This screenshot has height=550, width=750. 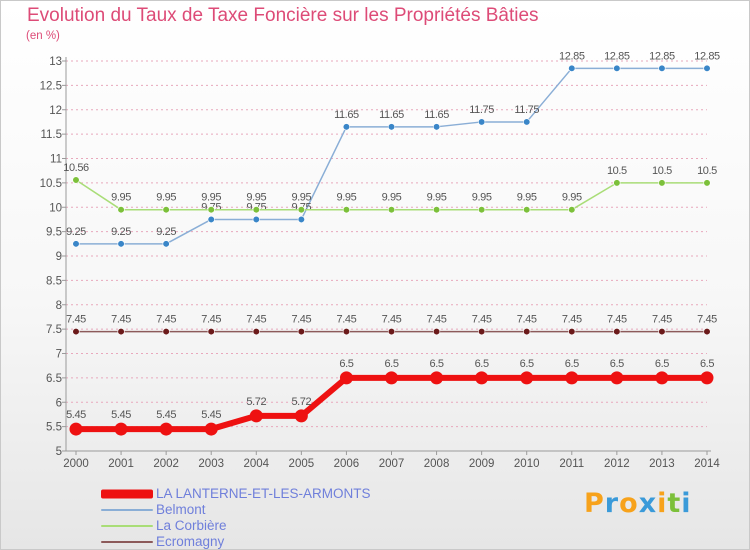 I want to click on logo-letter: x, so click(x=648, y=503).